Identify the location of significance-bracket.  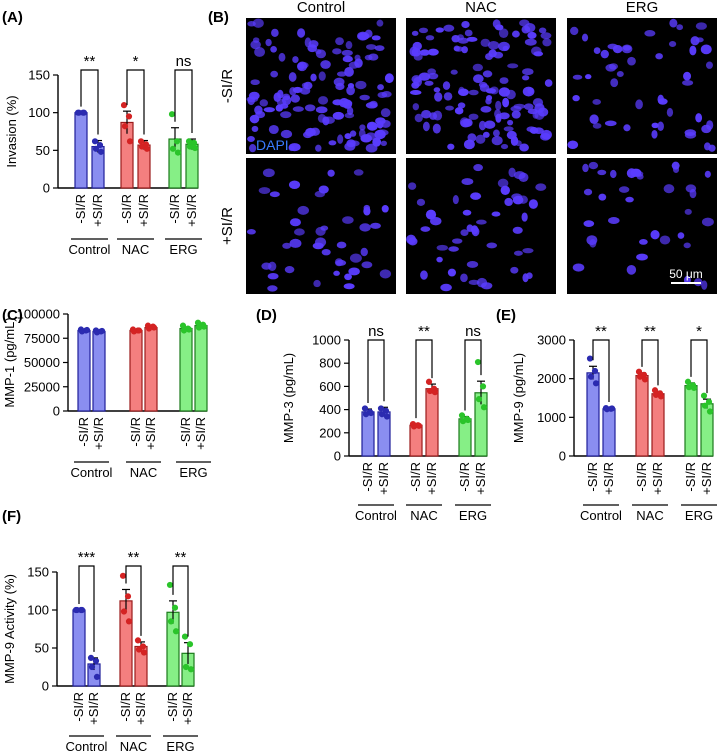
(650, 362).